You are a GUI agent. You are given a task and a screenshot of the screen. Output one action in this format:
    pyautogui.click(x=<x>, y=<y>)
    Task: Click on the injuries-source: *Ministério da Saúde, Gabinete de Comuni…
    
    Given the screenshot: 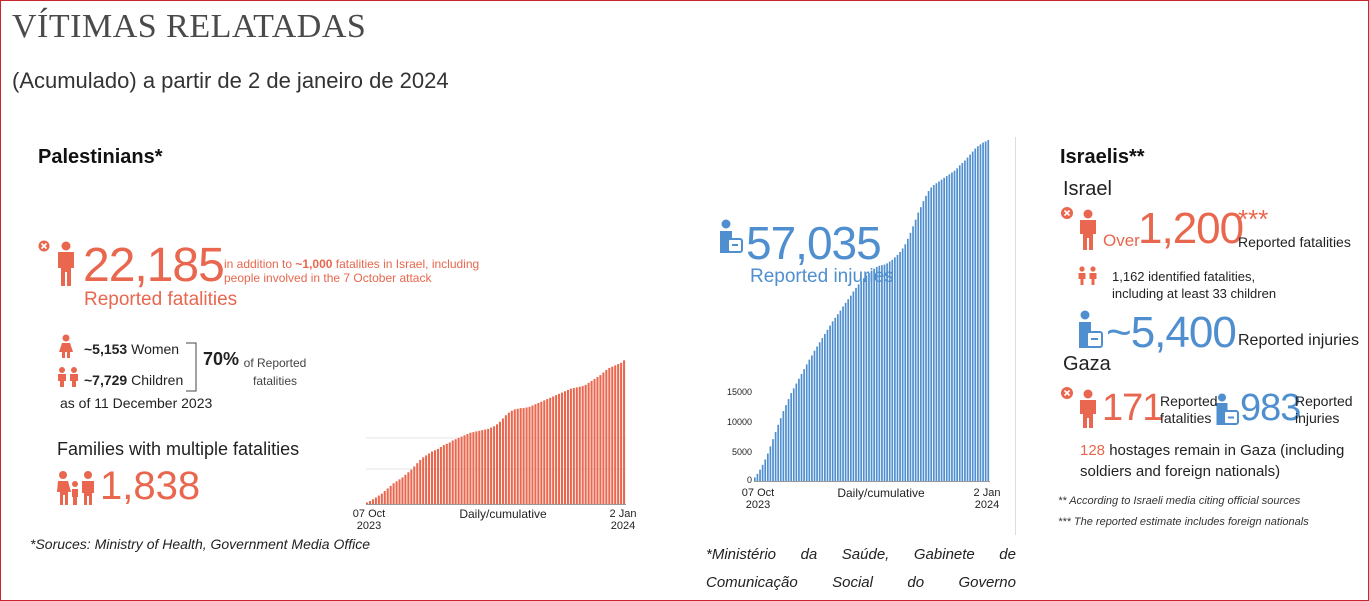 What is the action you would take?
    pyautogui.click(x=861, y=568)
    